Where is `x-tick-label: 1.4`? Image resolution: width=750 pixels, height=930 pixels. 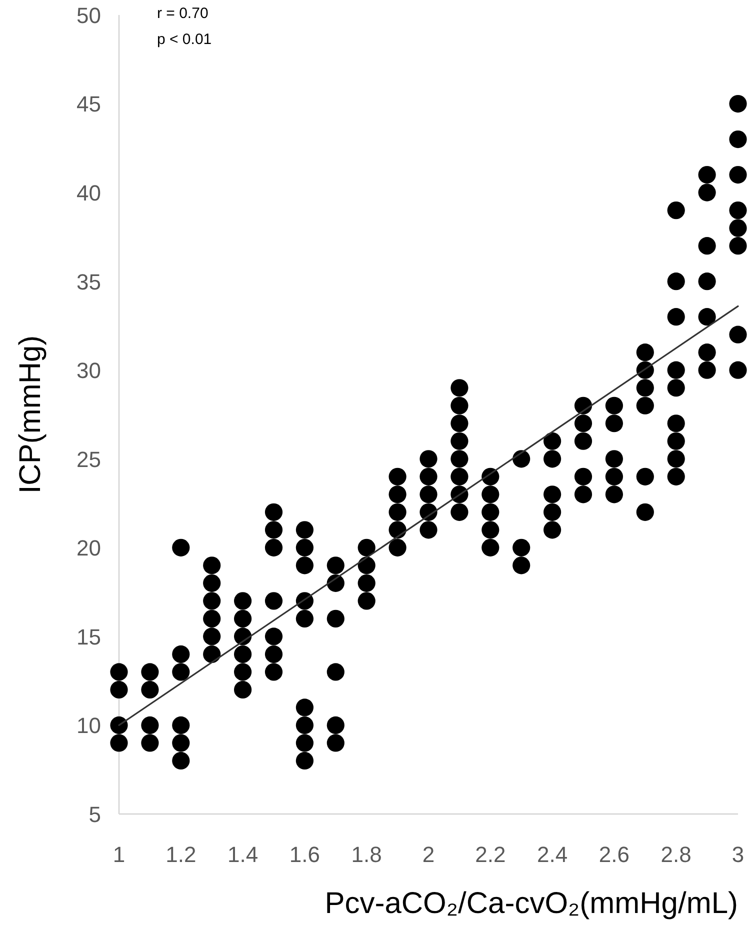
x-tick-label: 1.4 is located at coordinates (243, 854).